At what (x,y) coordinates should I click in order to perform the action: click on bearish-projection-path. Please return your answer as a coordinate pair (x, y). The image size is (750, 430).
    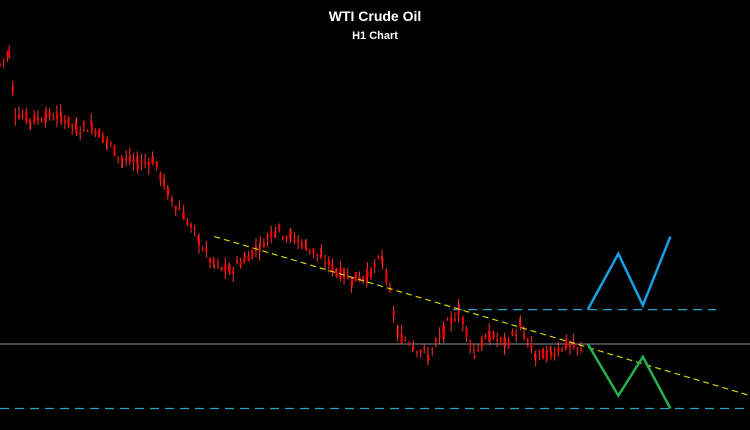
    Looking at the image, I should click on (629, 376).